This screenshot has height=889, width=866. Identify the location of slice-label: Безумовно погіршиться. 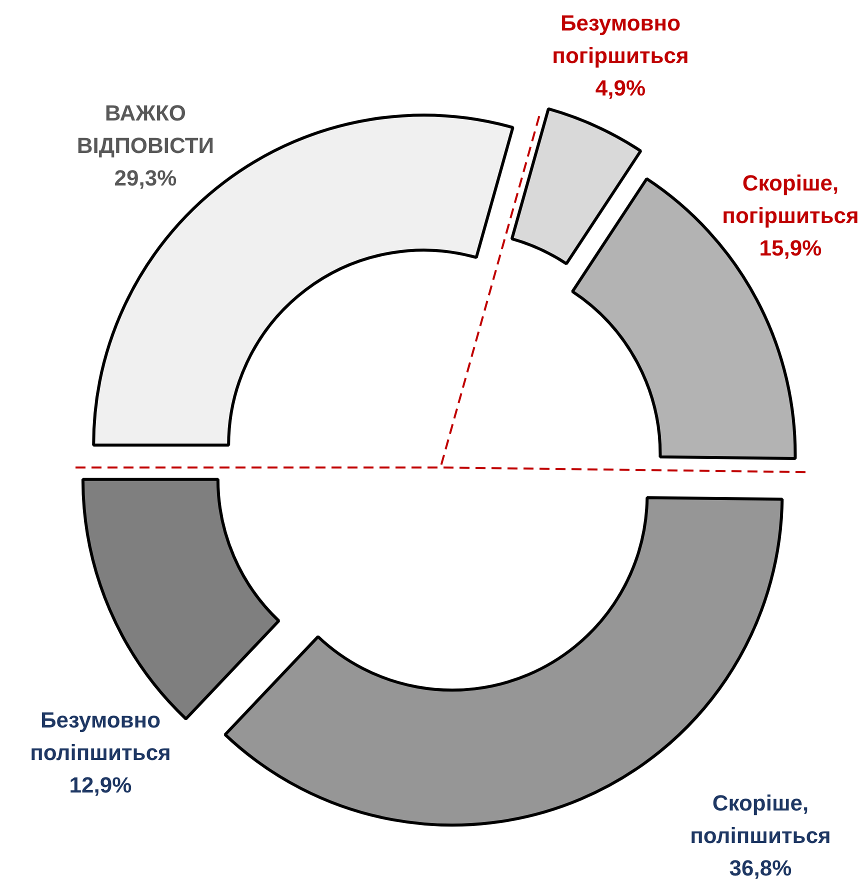
(620, 39).